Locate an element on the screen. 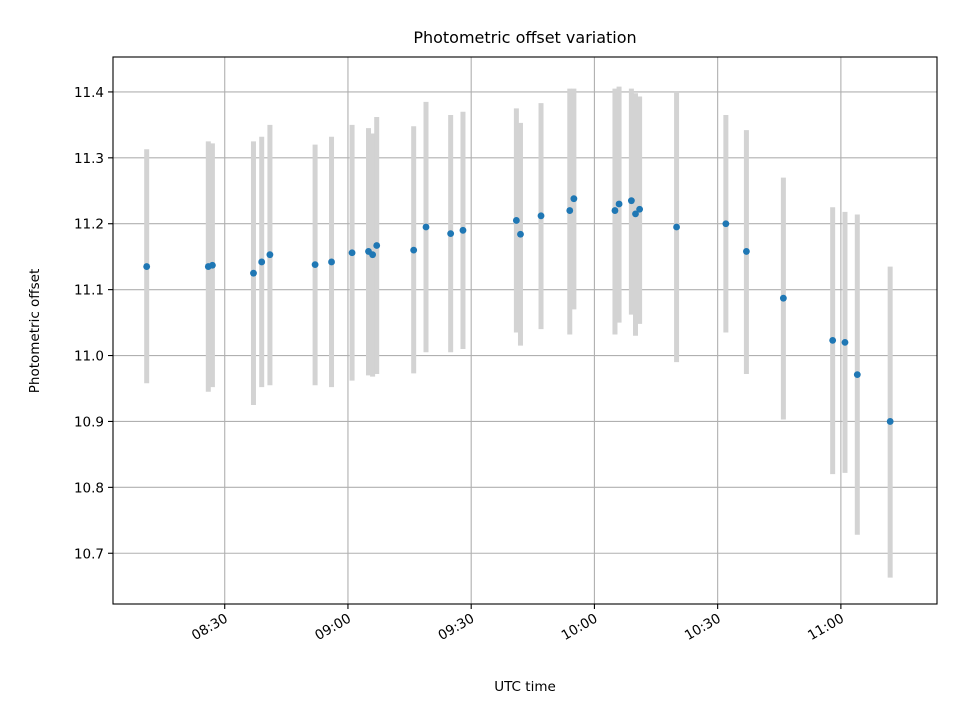 The image size is (960, 720). y-axis-label: Photometric offset is located at coordinates (35, 331).